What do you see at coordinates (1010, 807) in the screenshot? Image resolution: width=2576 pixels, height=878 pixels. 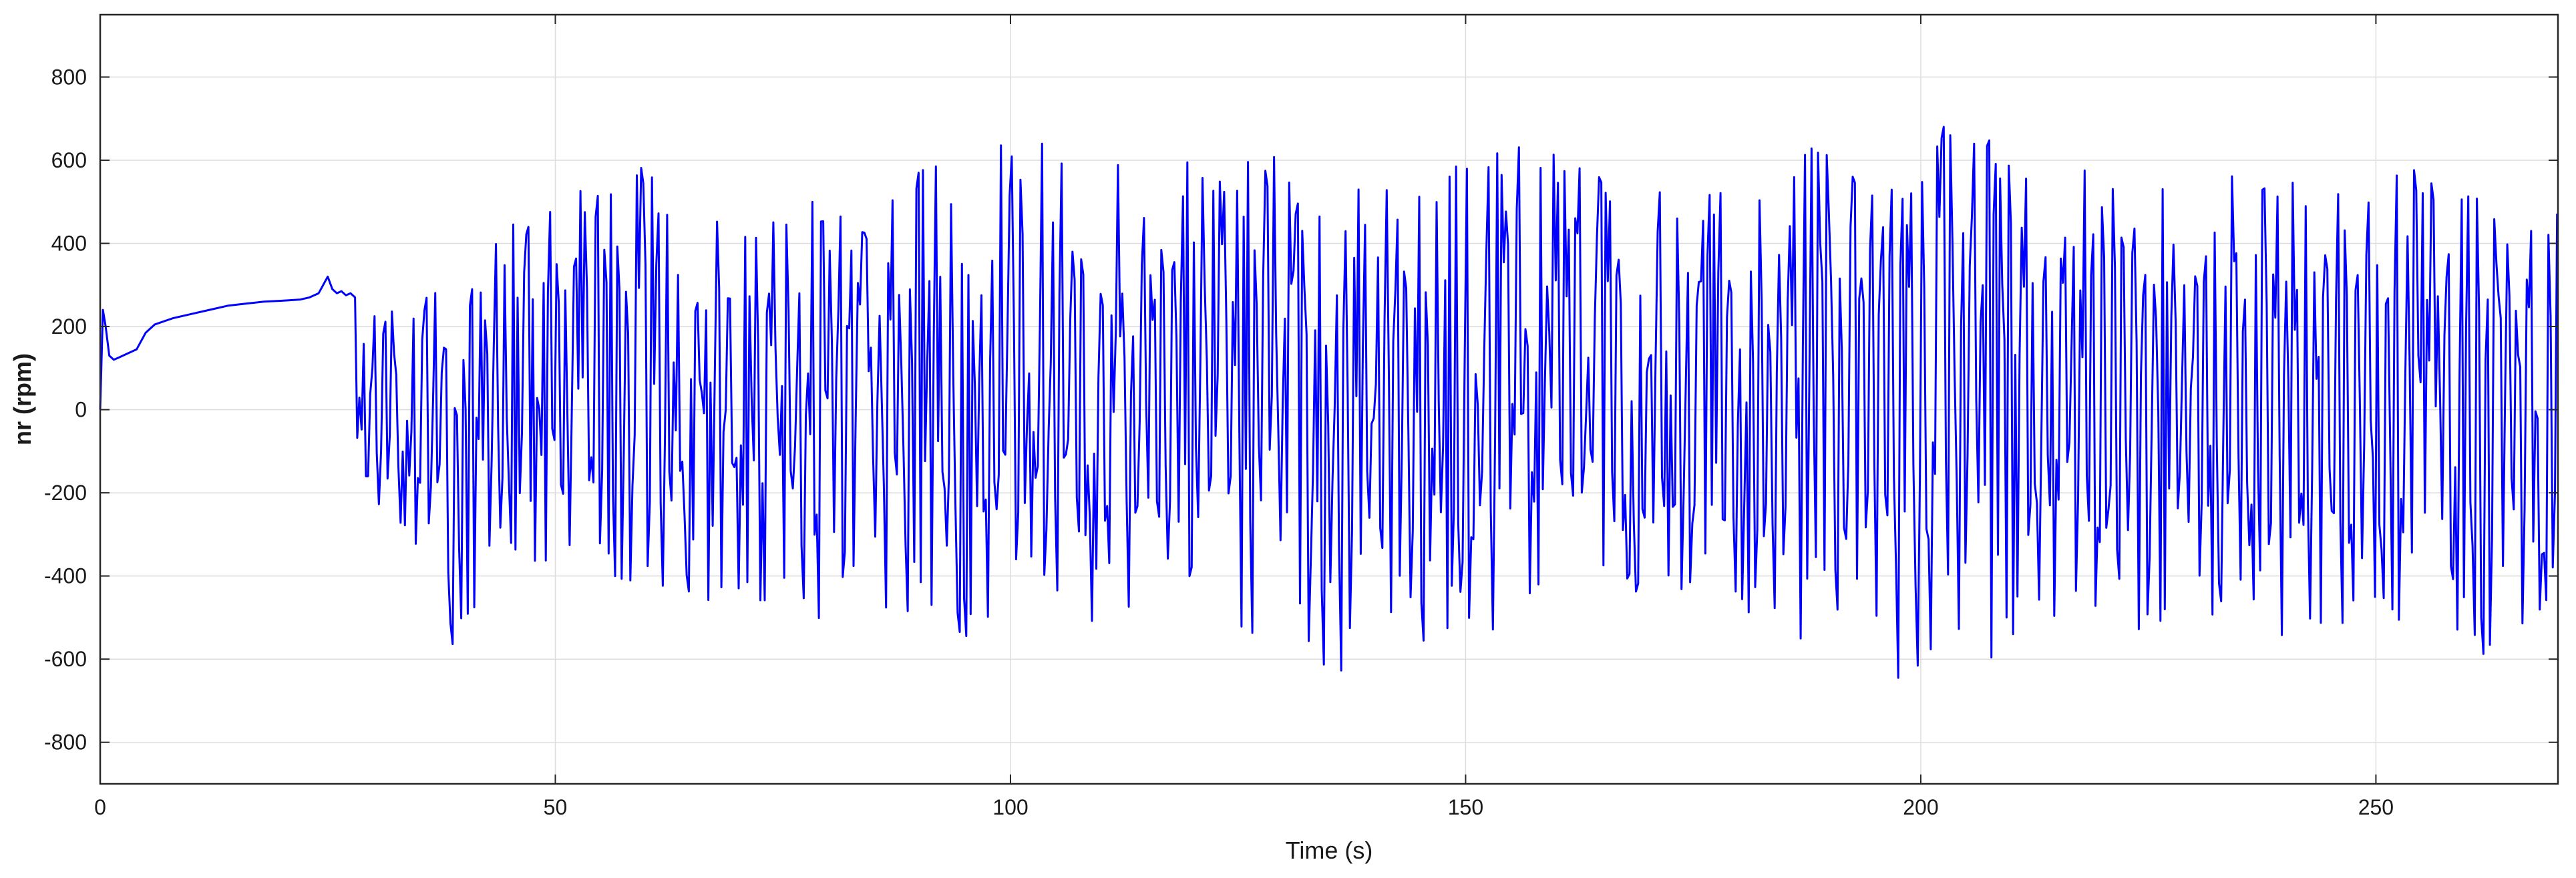 I see `x-tick-label: 100` at bounding box center [1010, 807].